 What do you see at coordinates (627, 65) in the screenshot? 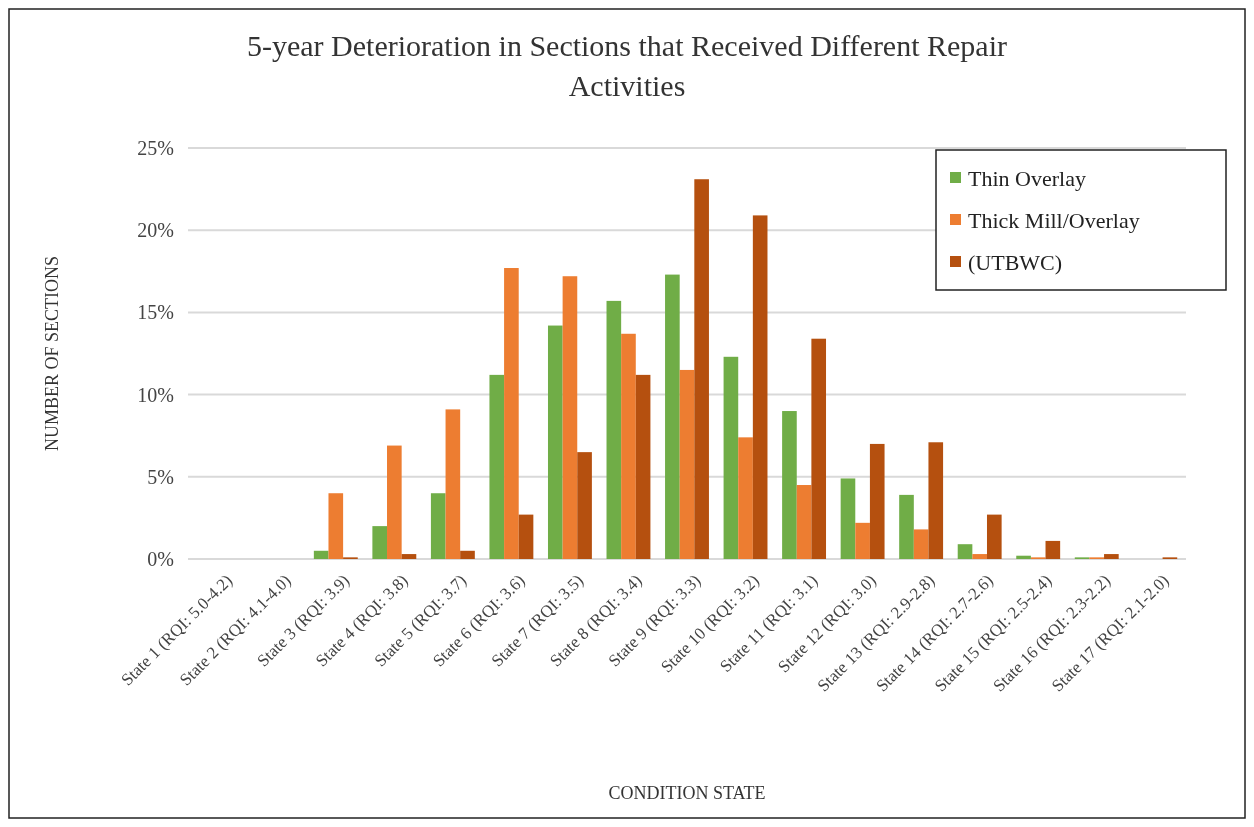
I see `chart-title: 5-year Deterioration in Sections that Received Different Repair Activities` at bounding box center [627, 65].